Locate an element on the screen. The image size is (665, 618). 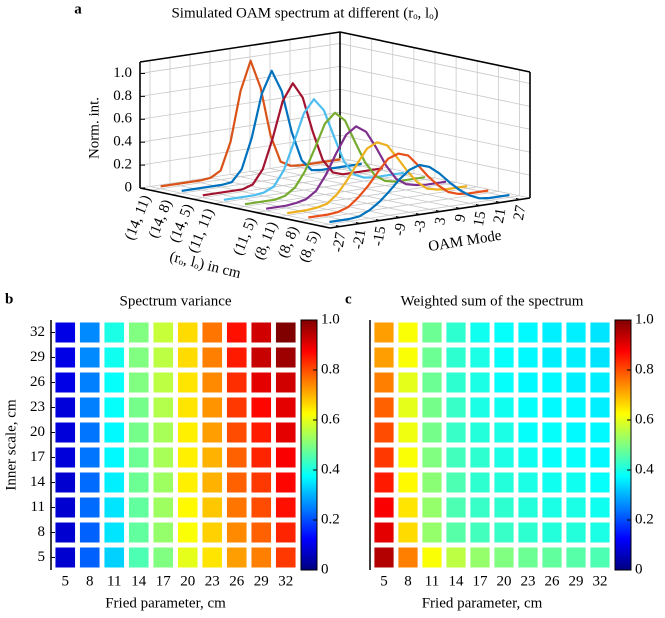
tick-mark is located at coordinates (358, 223).